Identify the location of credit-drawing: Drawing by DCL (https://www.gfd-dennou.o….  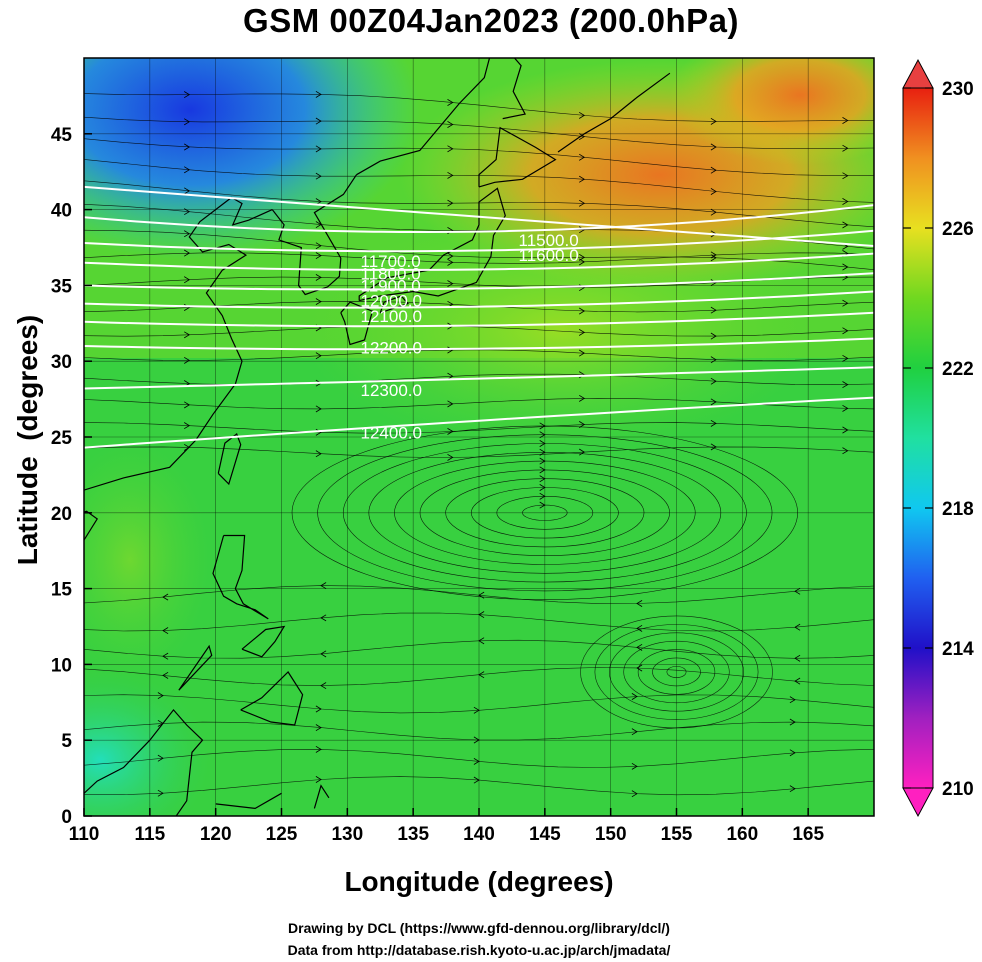
(479, 928).